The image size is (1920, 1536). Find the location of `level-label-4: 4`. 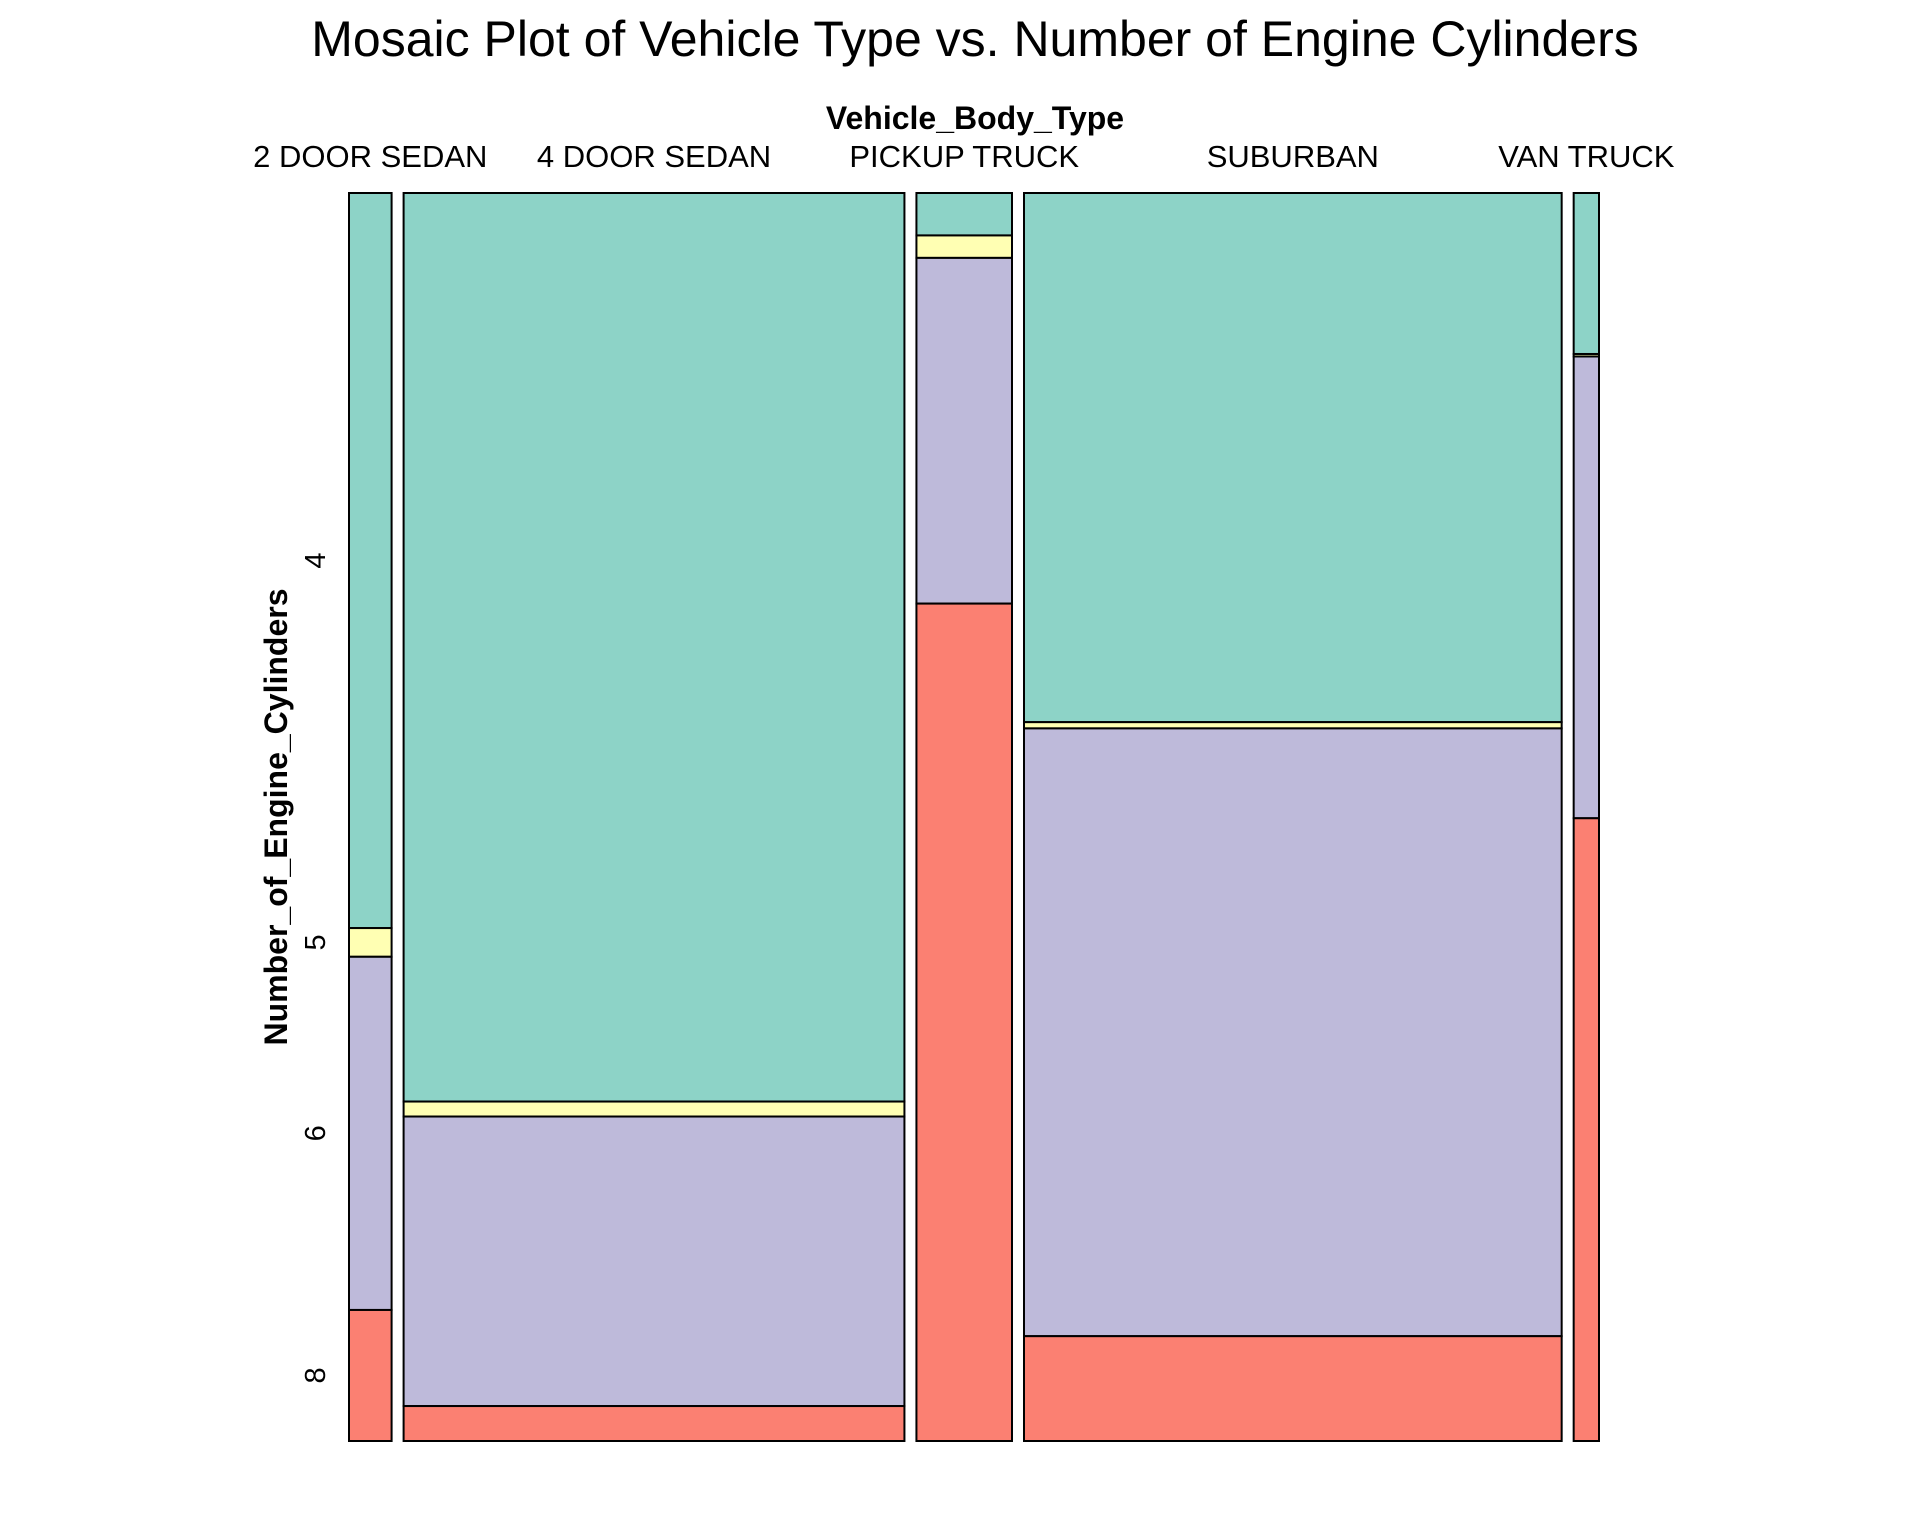

level-label-4: 4 is located at coordinates (316, 560).